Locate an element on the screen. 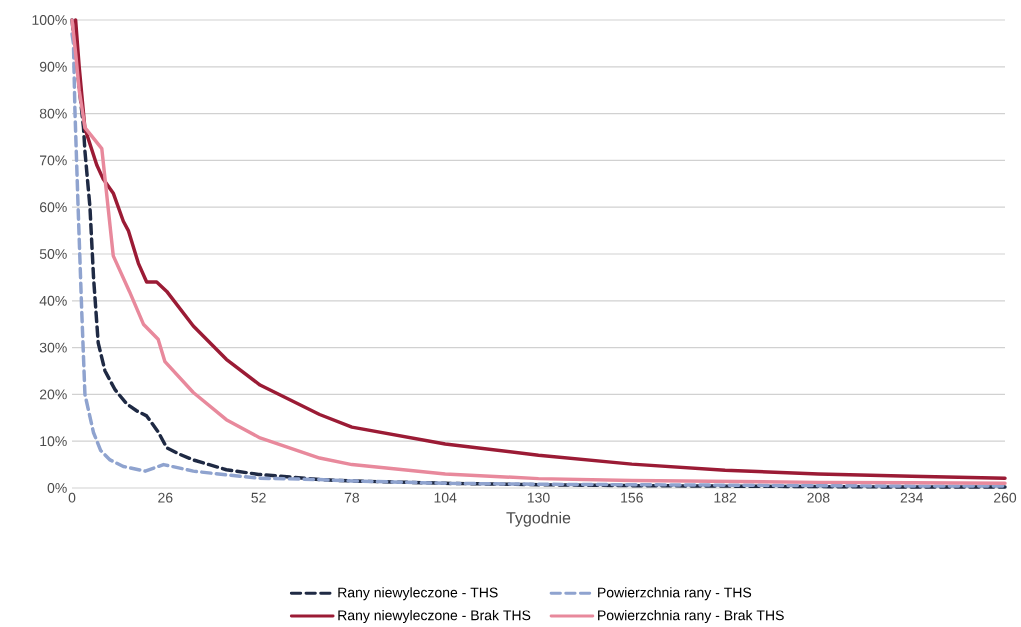 This screenshot has width=1021, height=627. y-tick-label: 20% is located at coordinates (53, 394).